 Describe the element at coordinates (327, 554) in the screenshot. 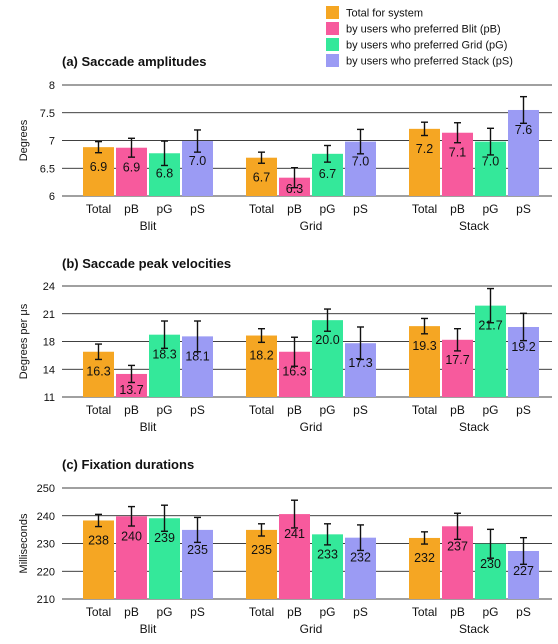

I see `data-label: 233` at that location.